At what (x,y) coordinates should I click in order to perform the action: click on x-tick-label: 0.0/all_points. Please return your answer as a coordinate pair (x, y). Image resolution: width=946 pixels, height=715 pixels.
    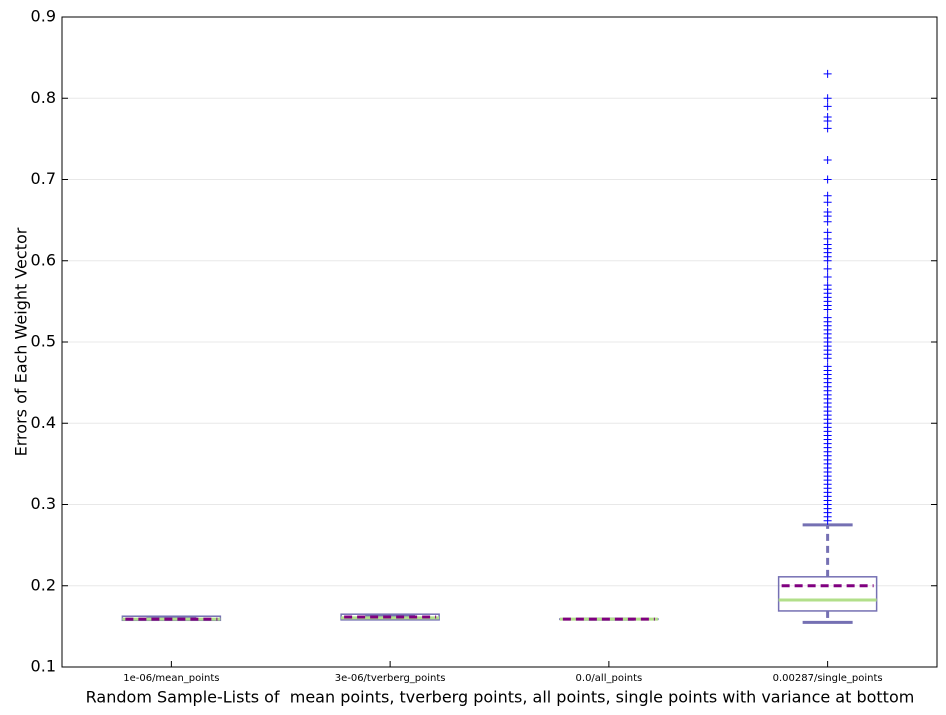
    Looking at the image, I should click on (609, 678).